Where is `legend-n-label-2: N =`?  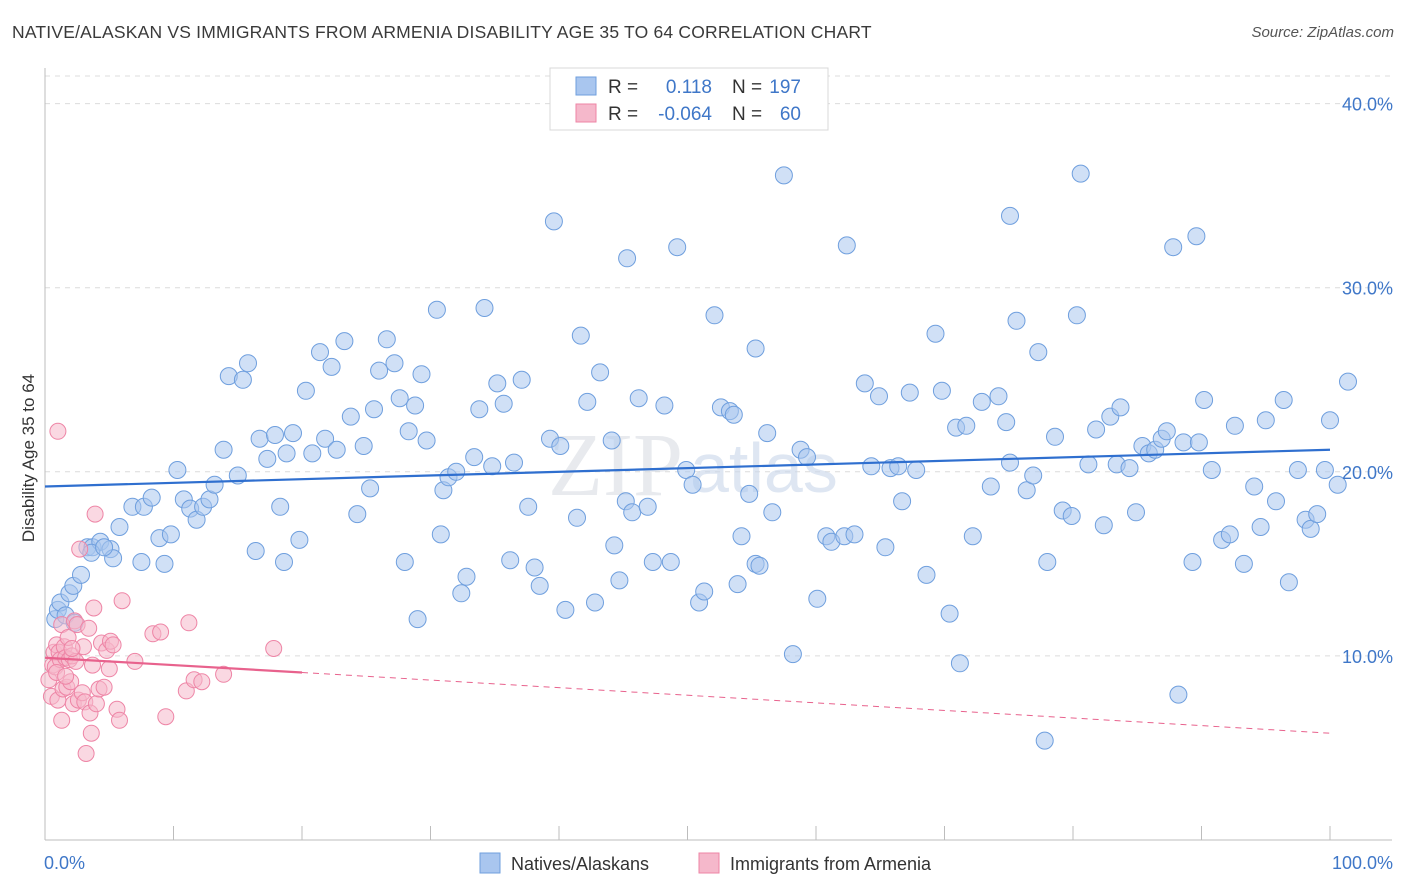 legend-n-label-2: N = is located at coordinates (747, 114).